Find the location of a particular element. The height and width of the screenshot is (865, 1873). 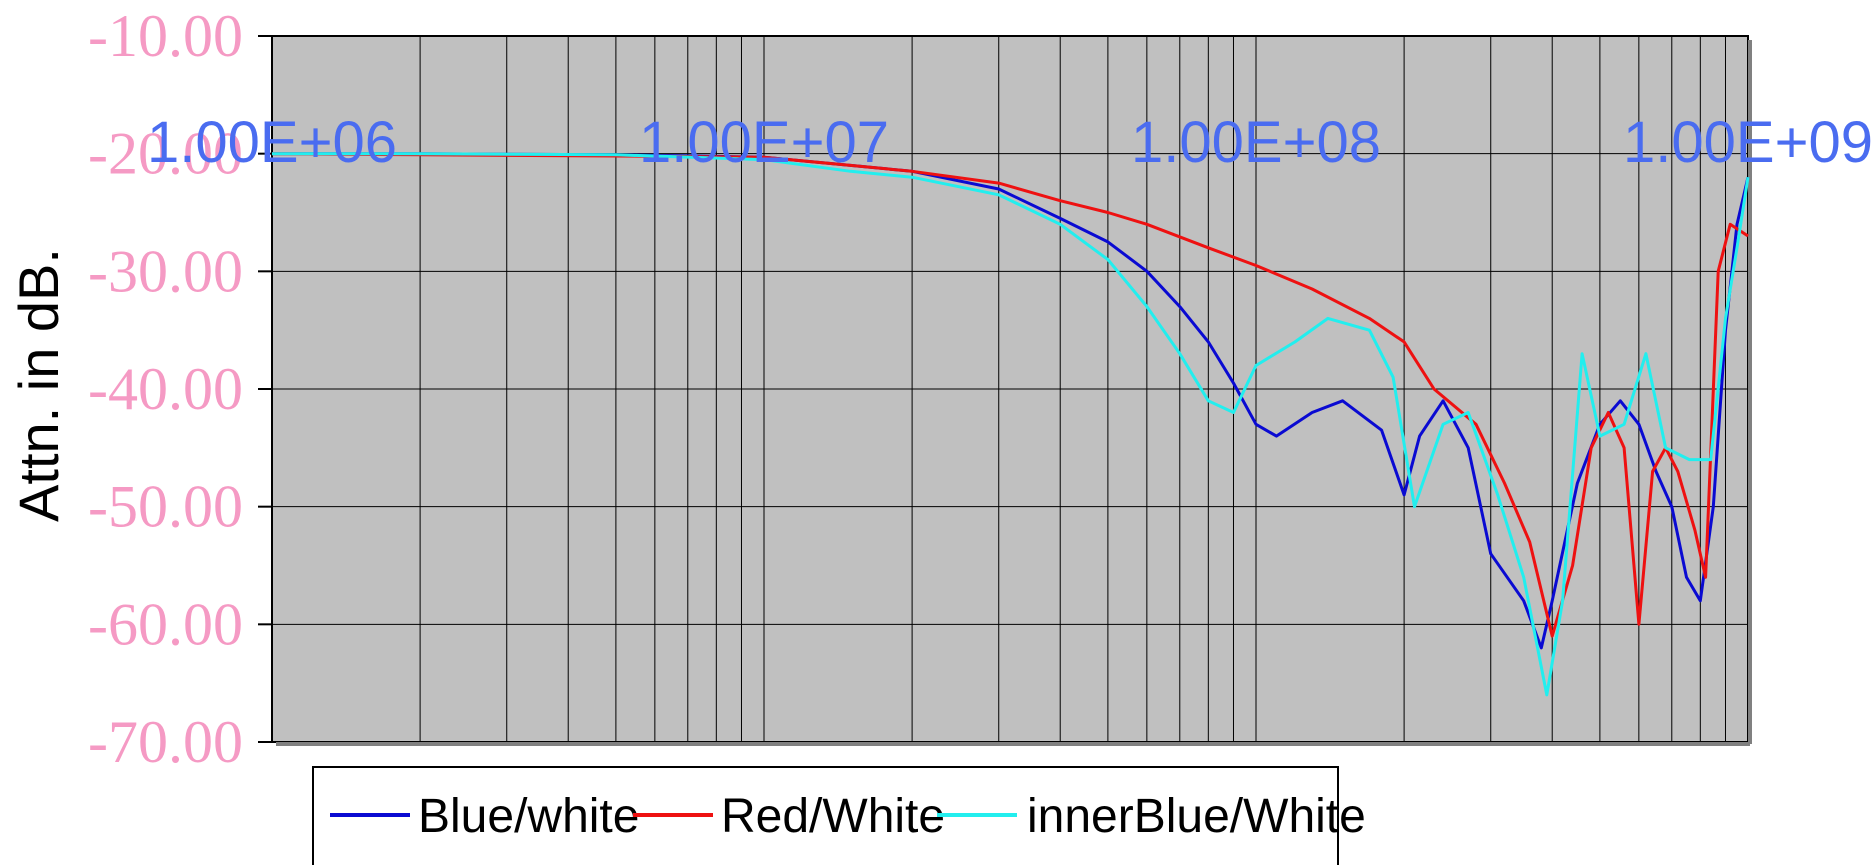

y-tick-label: -30.00 is located at coordinates (165, 271).